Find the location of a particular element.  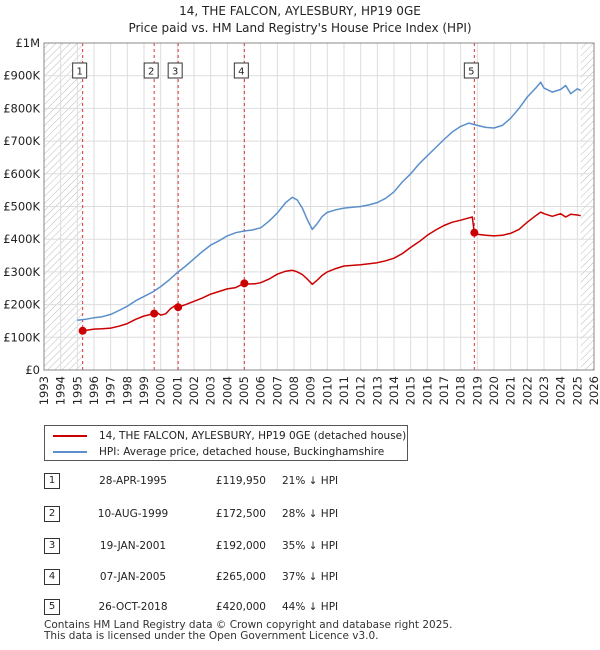

sale-hpi-diff: 37% ↓ HPI is located at coordinates (310, 577).